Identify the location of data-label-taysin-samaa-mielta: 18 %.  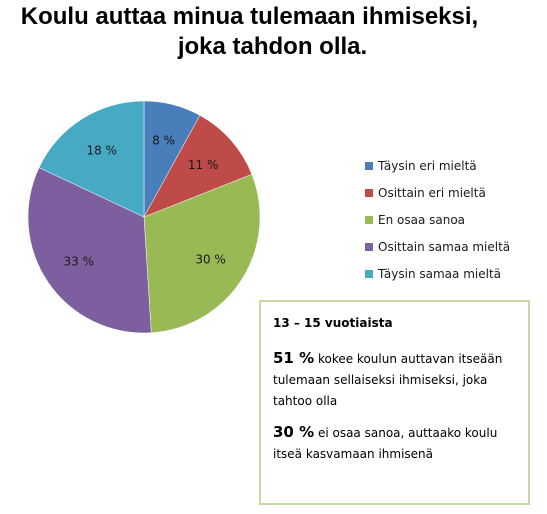
(101, 150).